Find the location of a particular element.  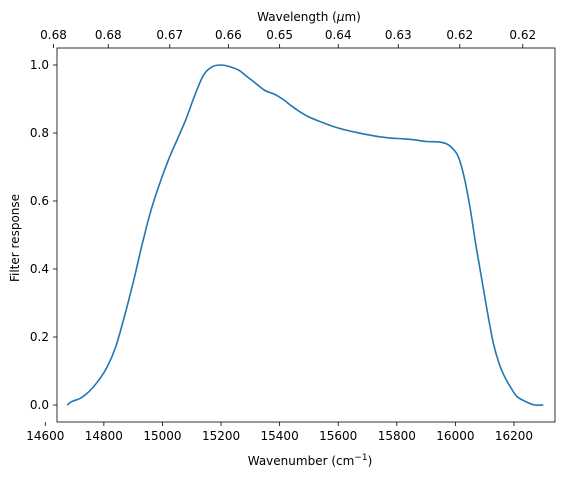

y-tick-label: 0.8 is located at coordinates (39, 133).